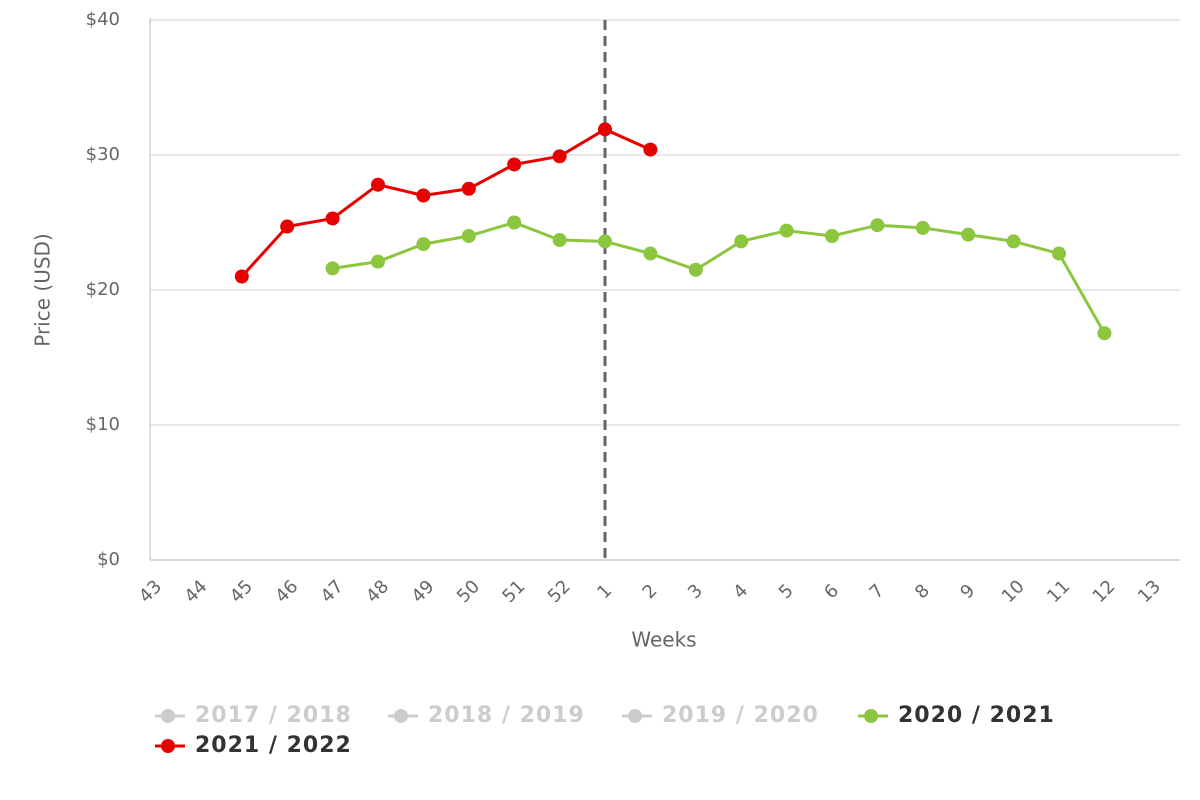 The height and width of the screenshot is (800, 1200). I want to click on y-tick-label: $20, so click(103, 289).